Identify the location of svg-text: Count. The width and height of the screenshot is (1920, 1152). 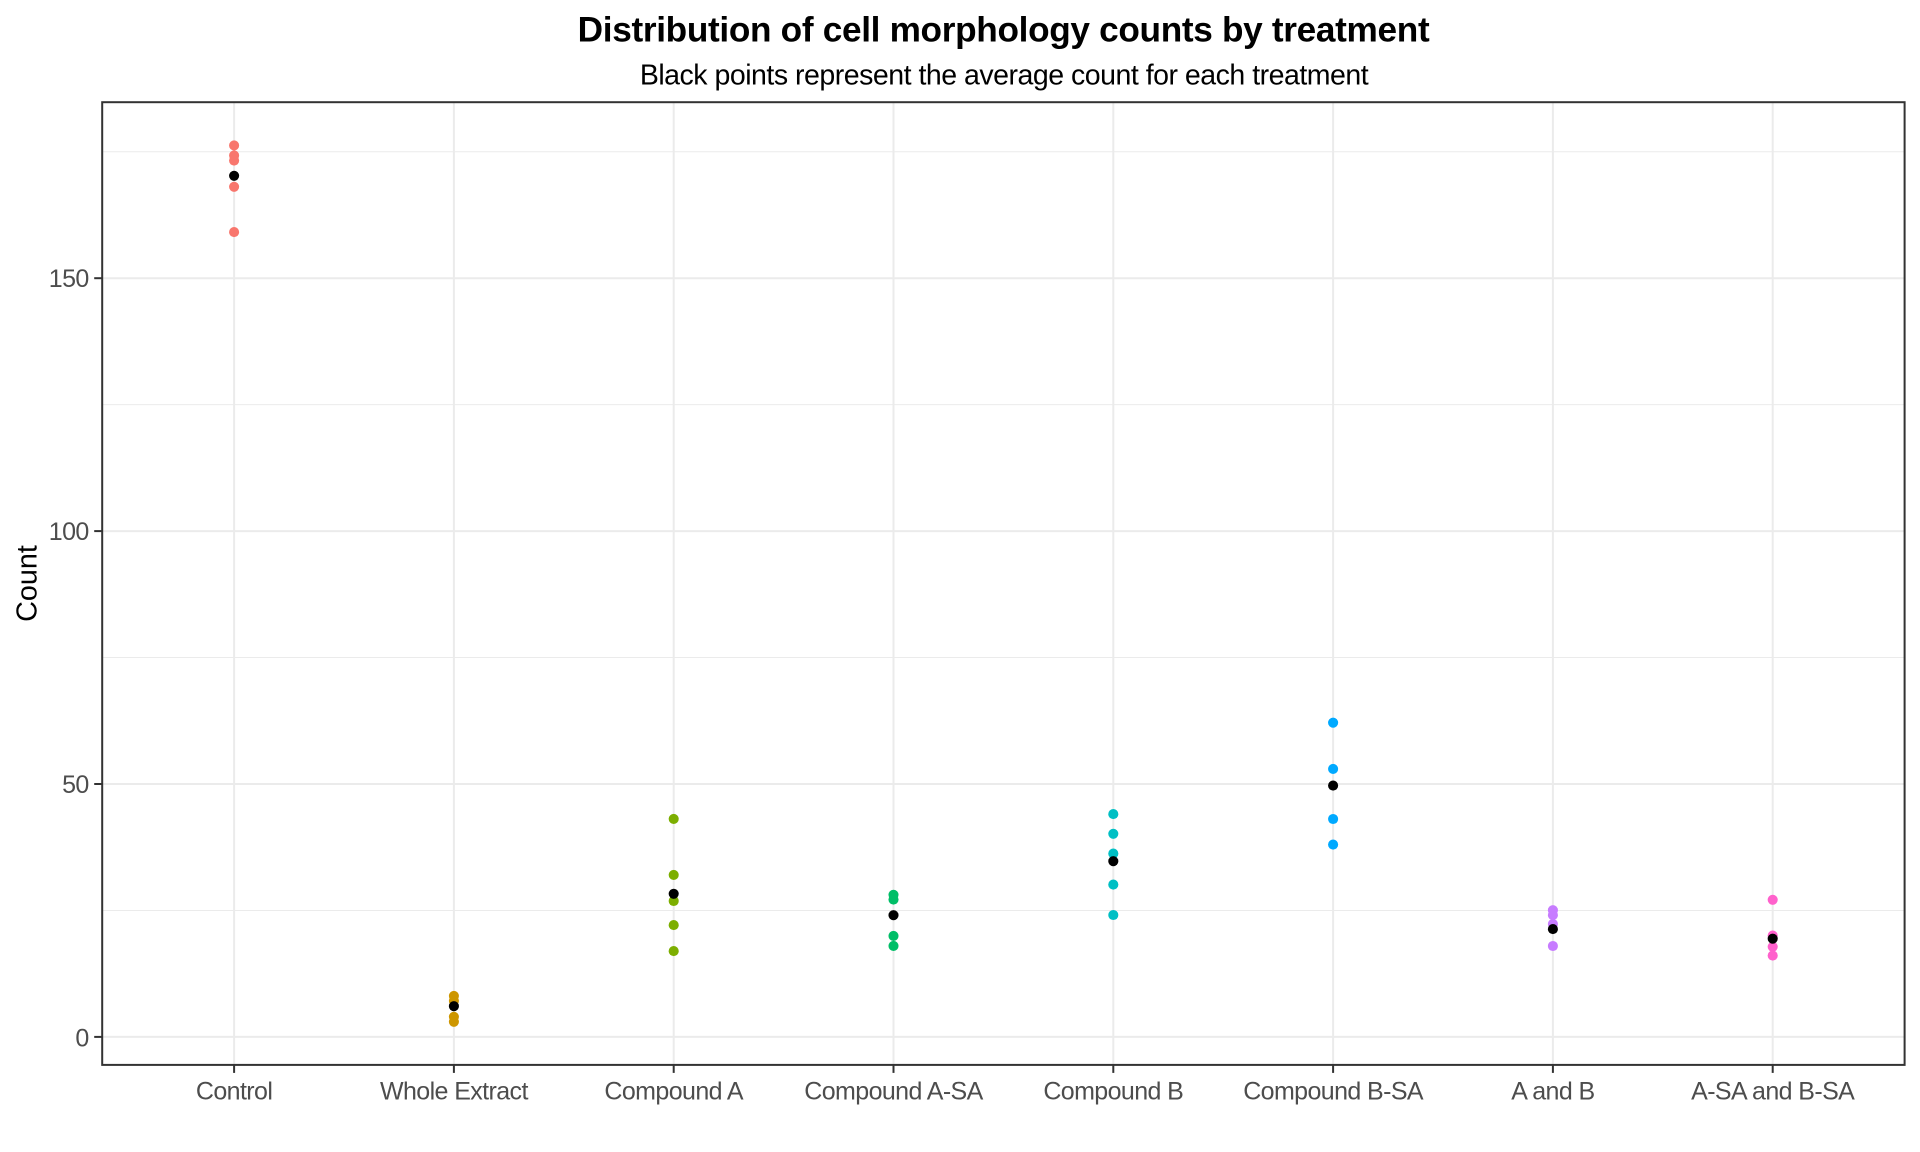
(28, 583).